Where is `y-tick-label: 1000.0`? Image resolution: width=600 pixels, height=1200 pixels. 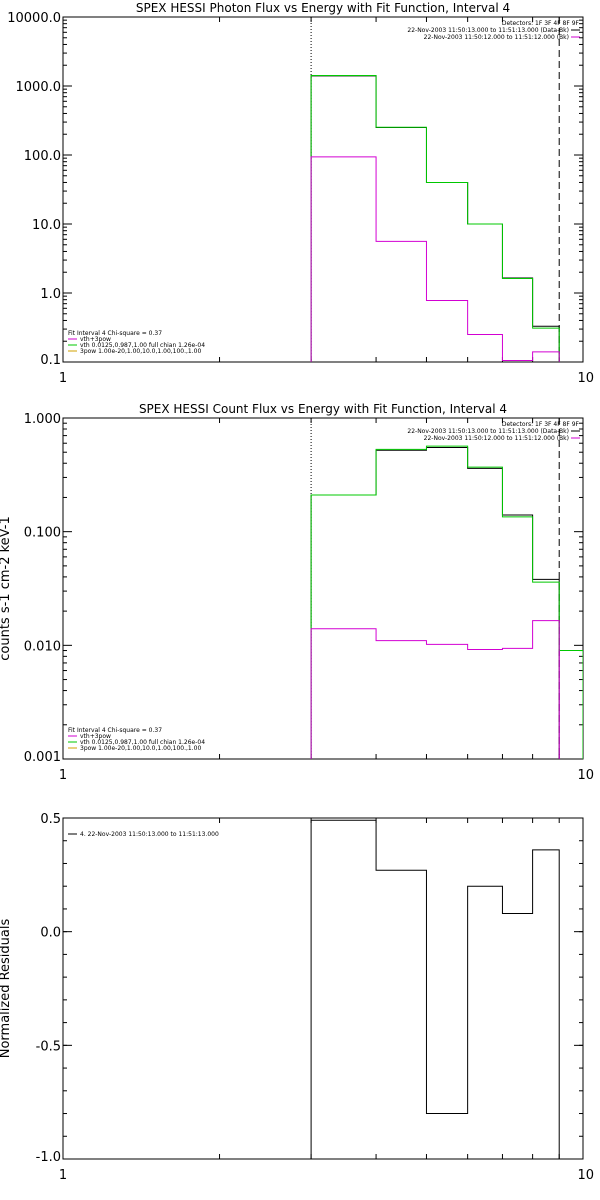
y-tick-label: 1000.0 is located at coordinates (39, 87).